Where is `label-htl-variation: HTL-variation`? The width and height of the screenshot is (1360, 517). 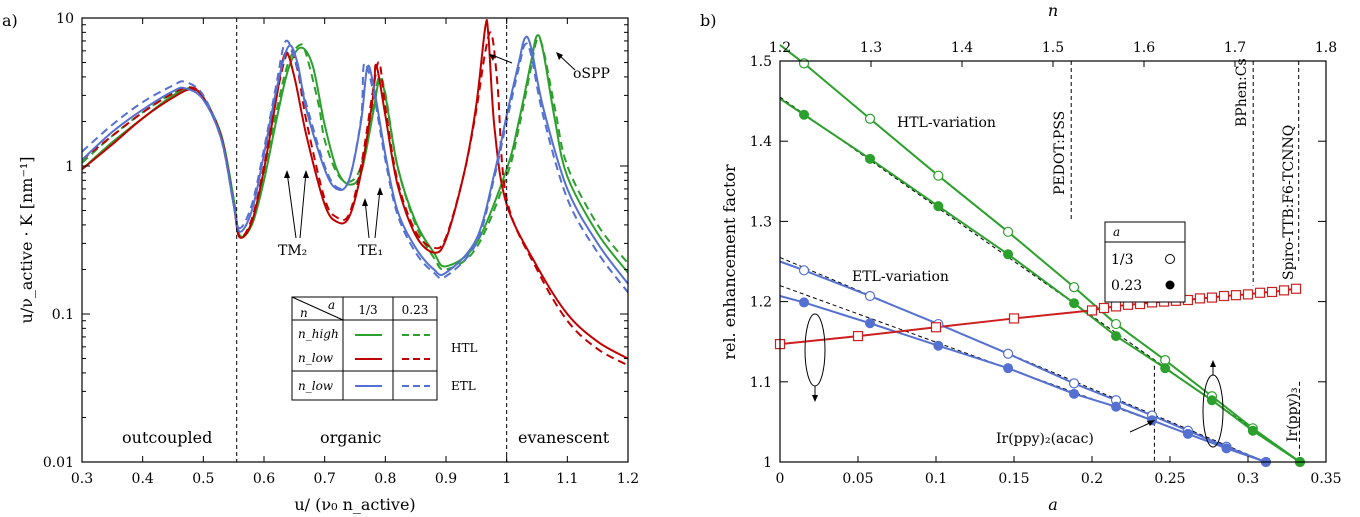
label-htl-variation: HTL-variation is located at coordinates (946, 123).